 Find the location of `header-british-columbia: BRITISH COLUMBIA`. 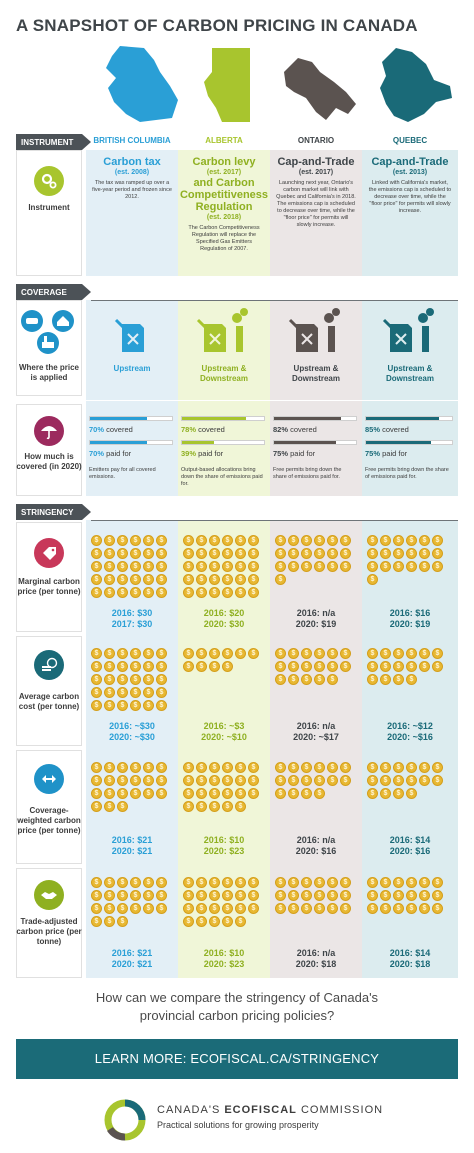

header-british-columbia: BRITISH COLUMBIA is located at coordinates (132, 140).